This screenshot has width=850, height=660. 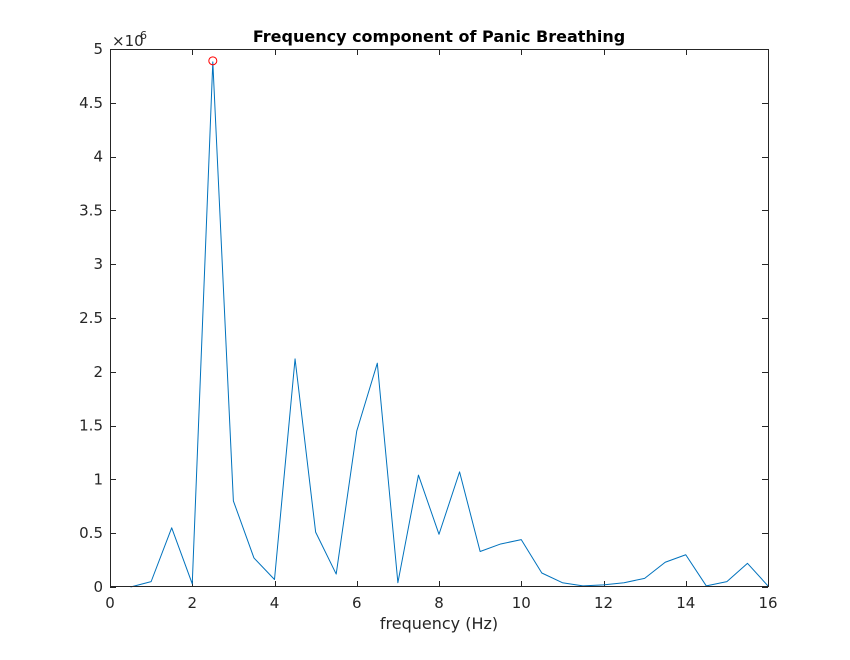 I want to click on x-tick-label: 16, so click(x=767, y=603).